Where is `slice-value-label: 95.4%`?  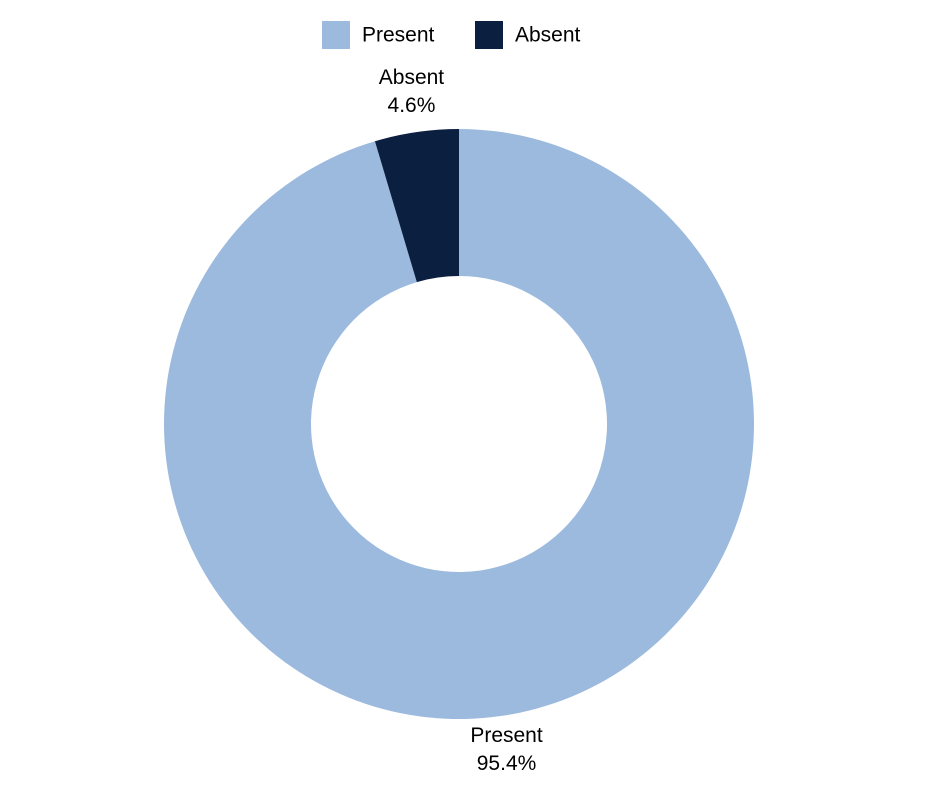
slice-value-label: 95.4% is located at coordinates (507, 763).